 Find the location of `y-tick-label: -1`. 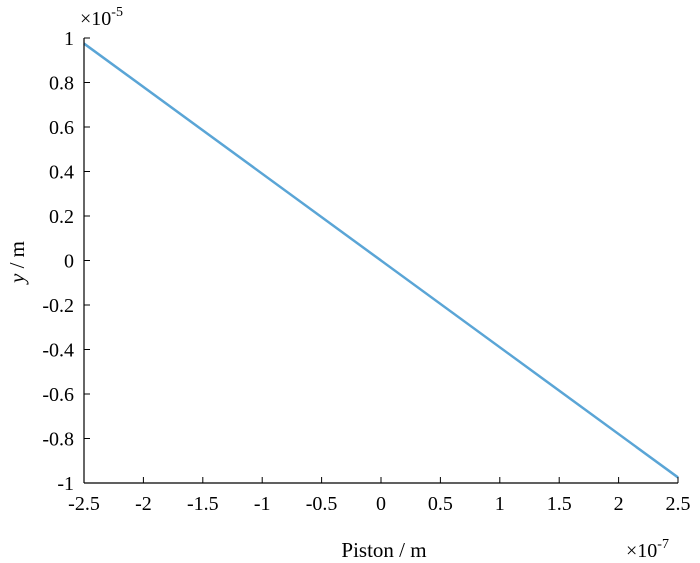

y-tick-label: -1 is located at coordinates (65, 484).